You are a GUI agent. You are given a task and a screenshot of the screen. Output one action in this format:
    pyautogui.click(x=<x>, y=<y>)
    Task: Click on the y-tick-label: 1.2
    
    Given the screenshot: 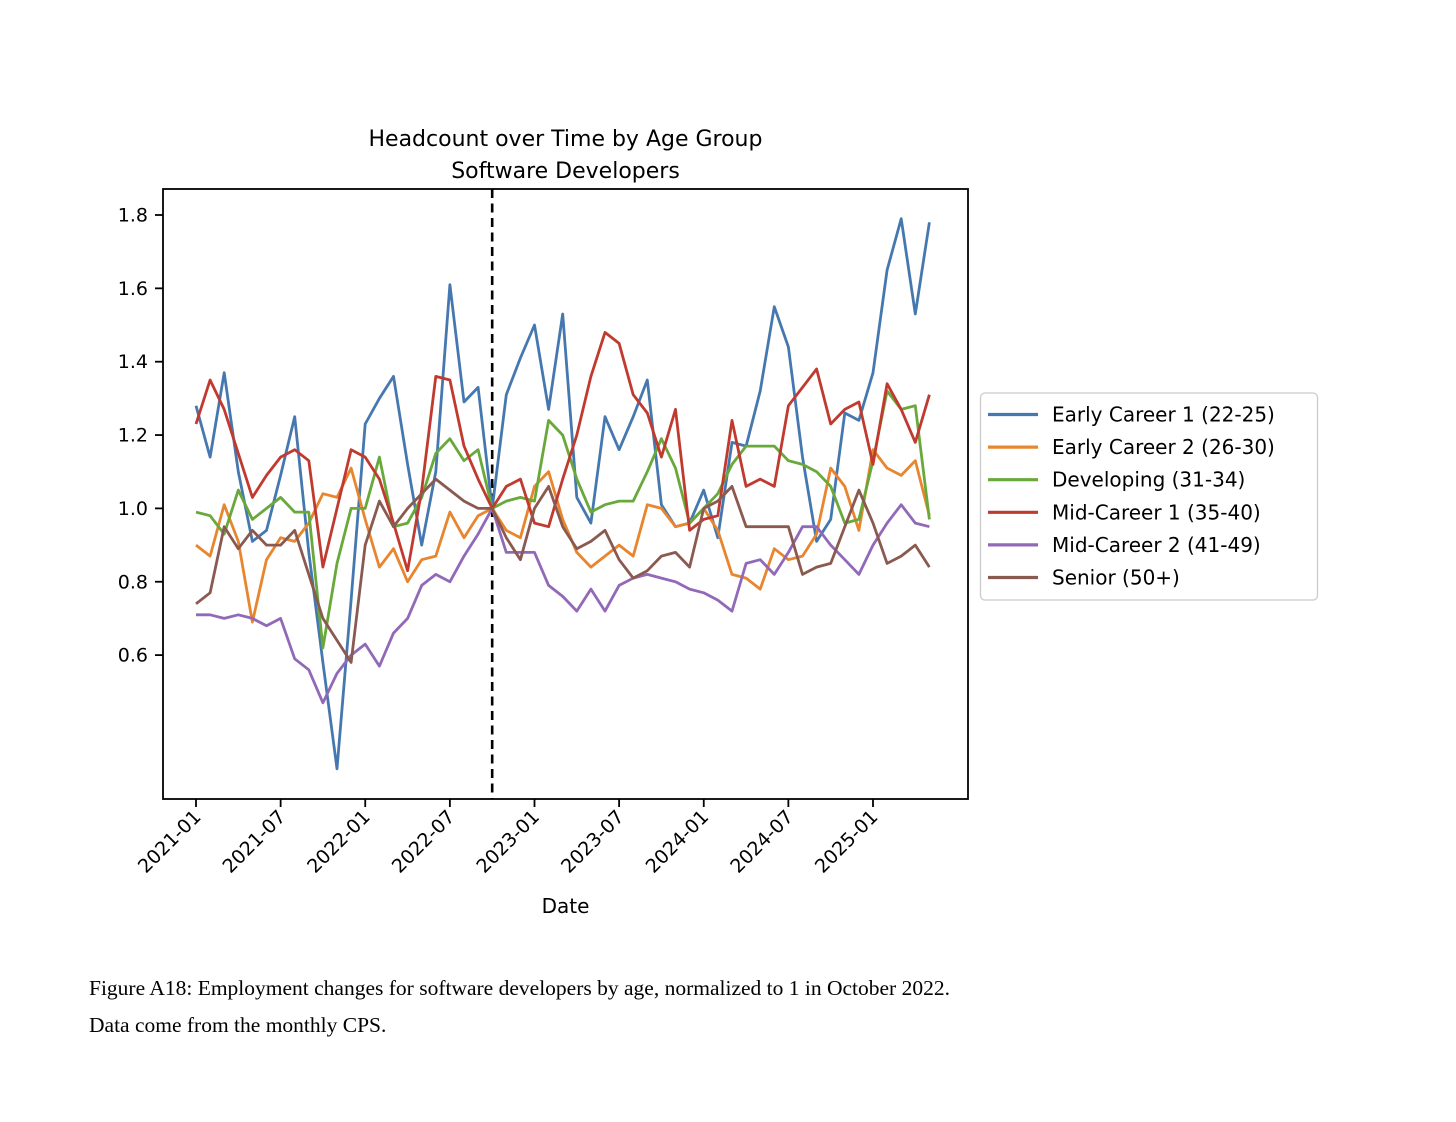 What is the action you would take?
    pyautogui.click(x=133, y=436)
    